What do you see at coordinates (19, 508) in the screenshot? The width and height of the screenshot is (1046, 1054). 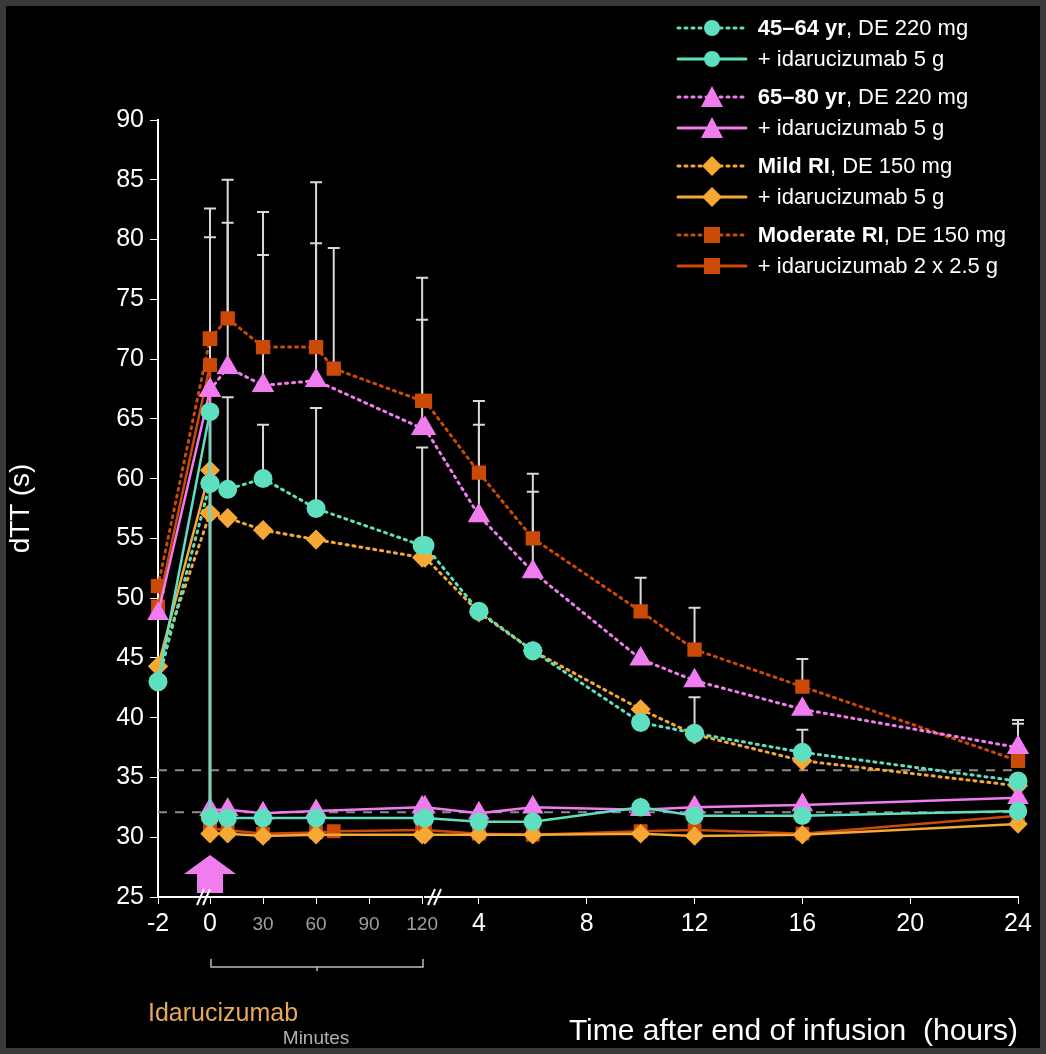 I see `y-axis-title: dTT (s)` at bounding box center [19, 508].